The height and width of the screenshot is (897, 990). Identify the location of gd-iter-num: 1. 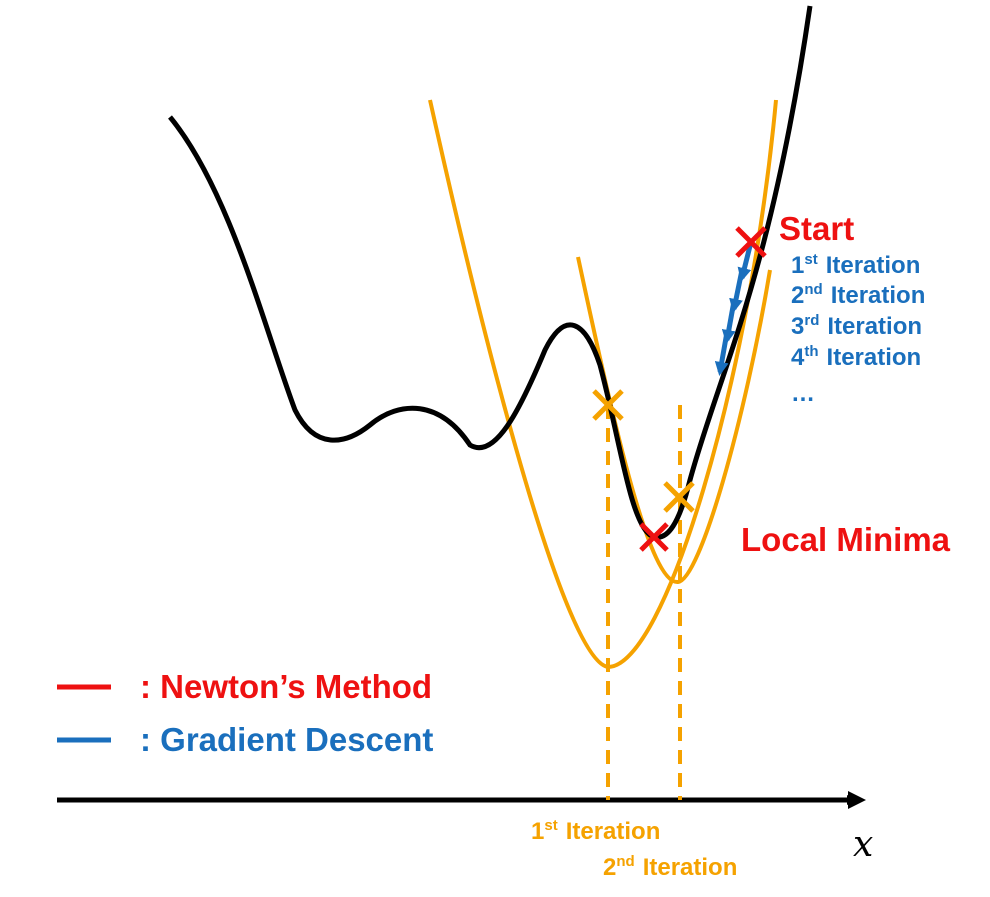
(797, 265).